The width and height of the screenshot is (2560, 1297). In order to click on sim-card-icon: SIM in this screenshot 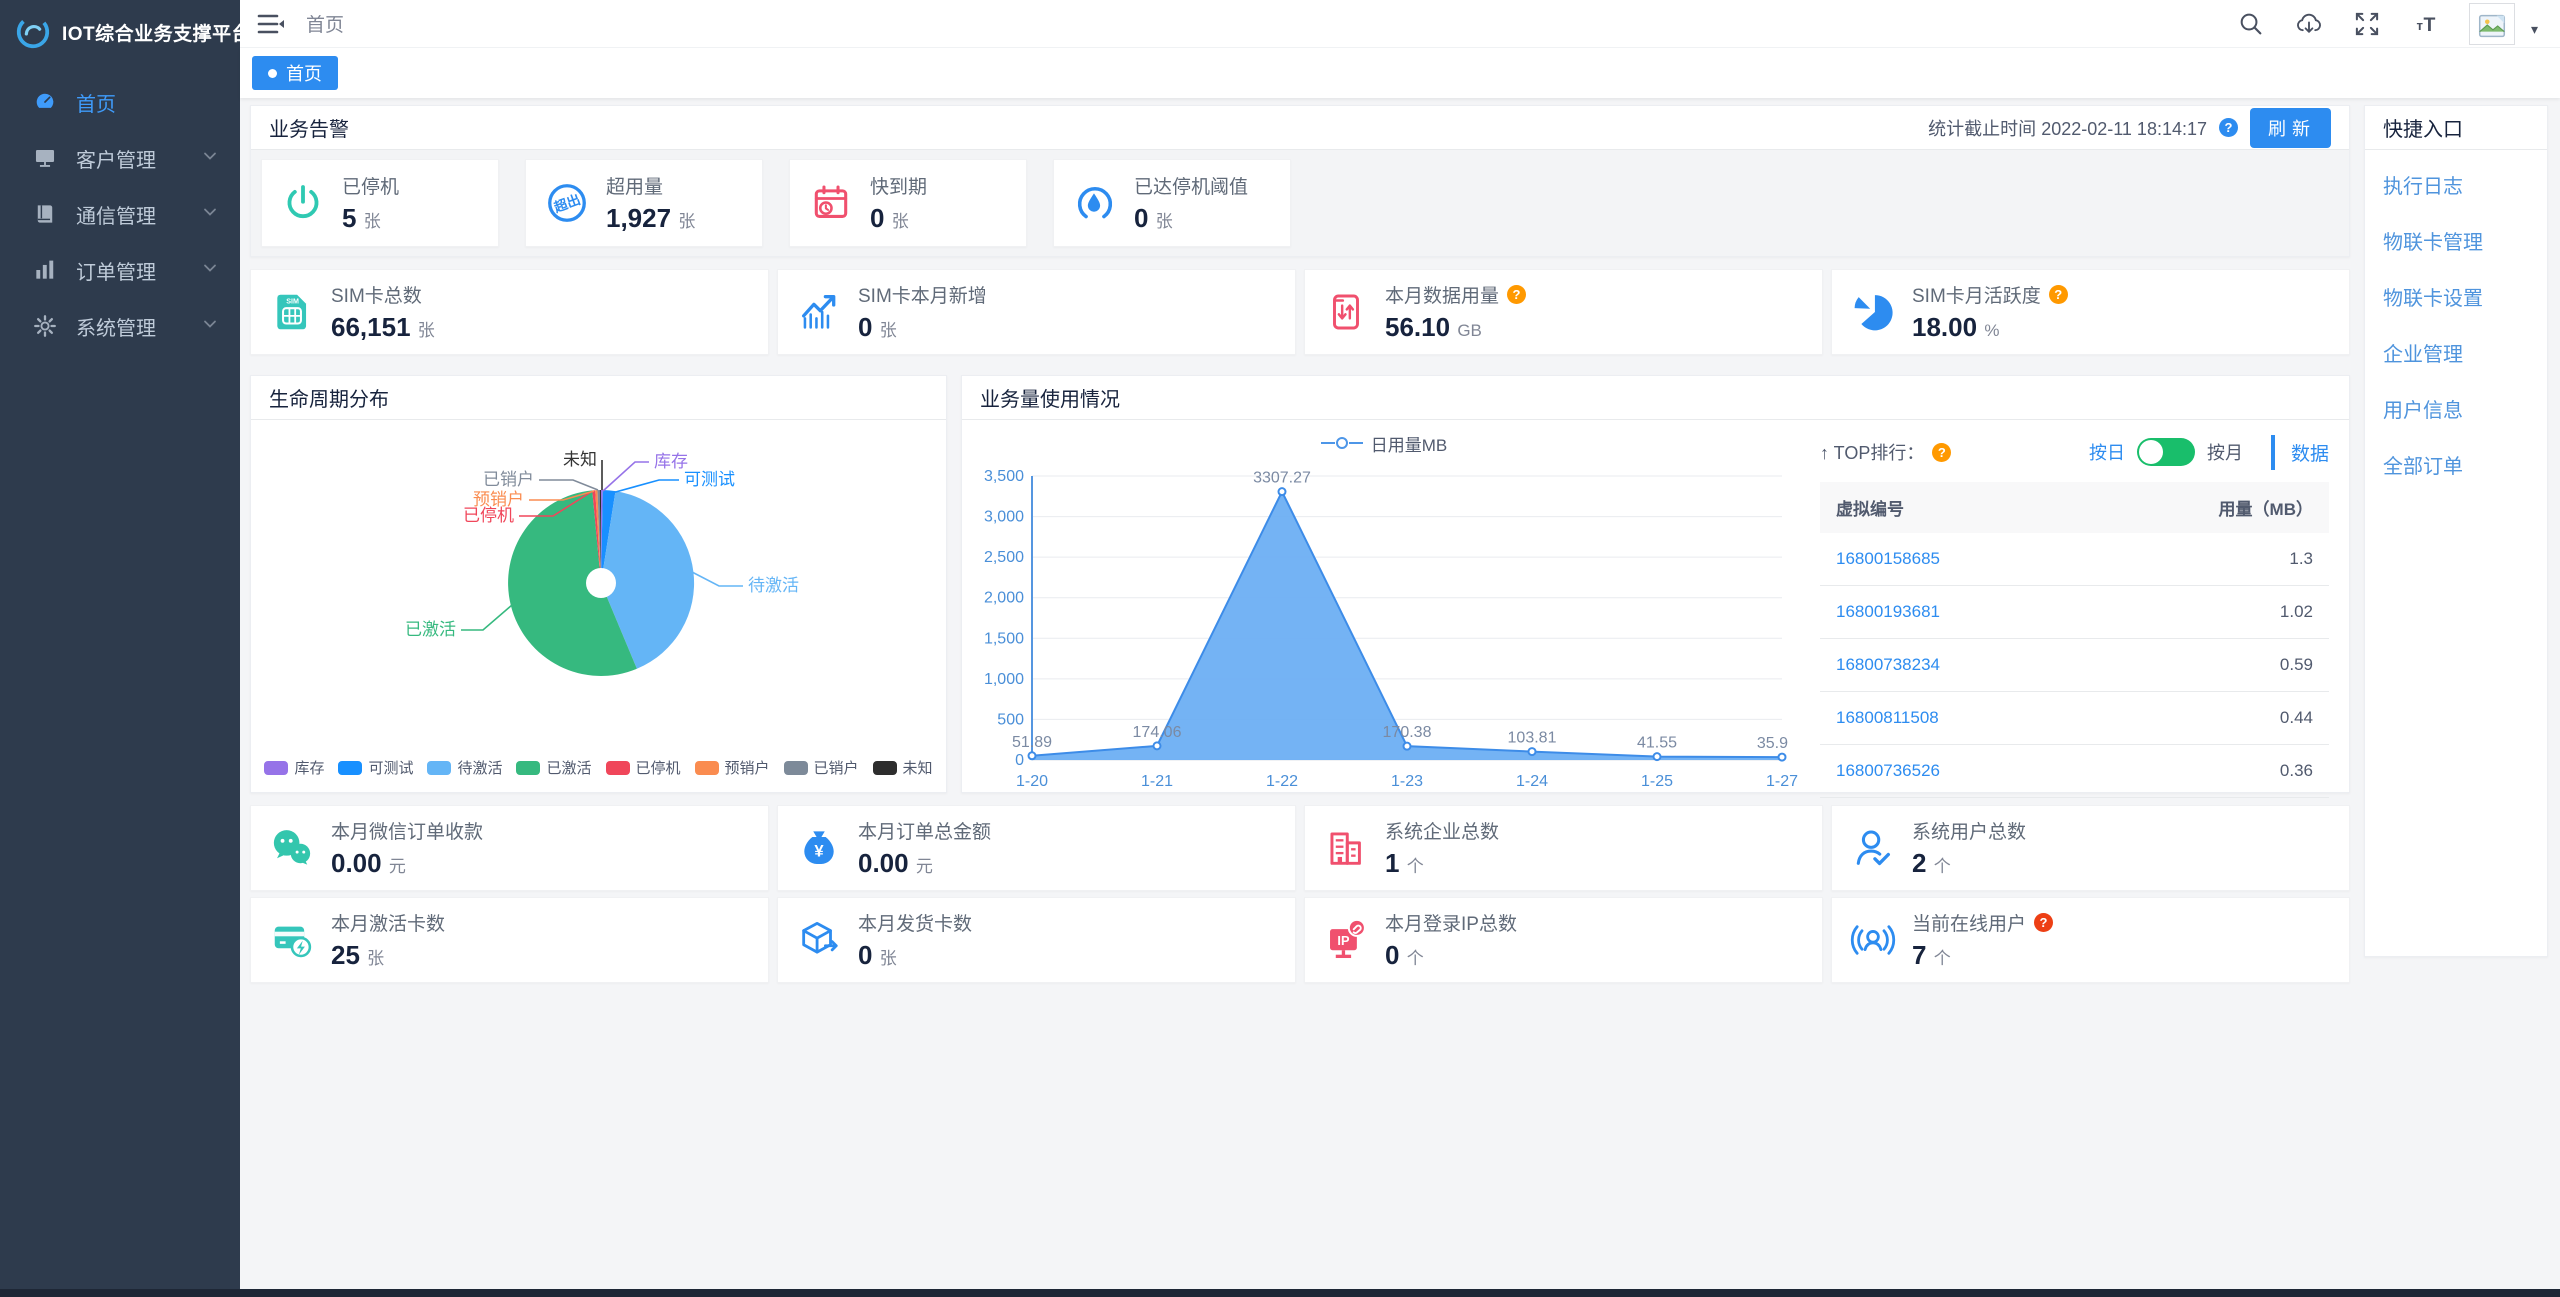, I will do `click(292, 312)`.